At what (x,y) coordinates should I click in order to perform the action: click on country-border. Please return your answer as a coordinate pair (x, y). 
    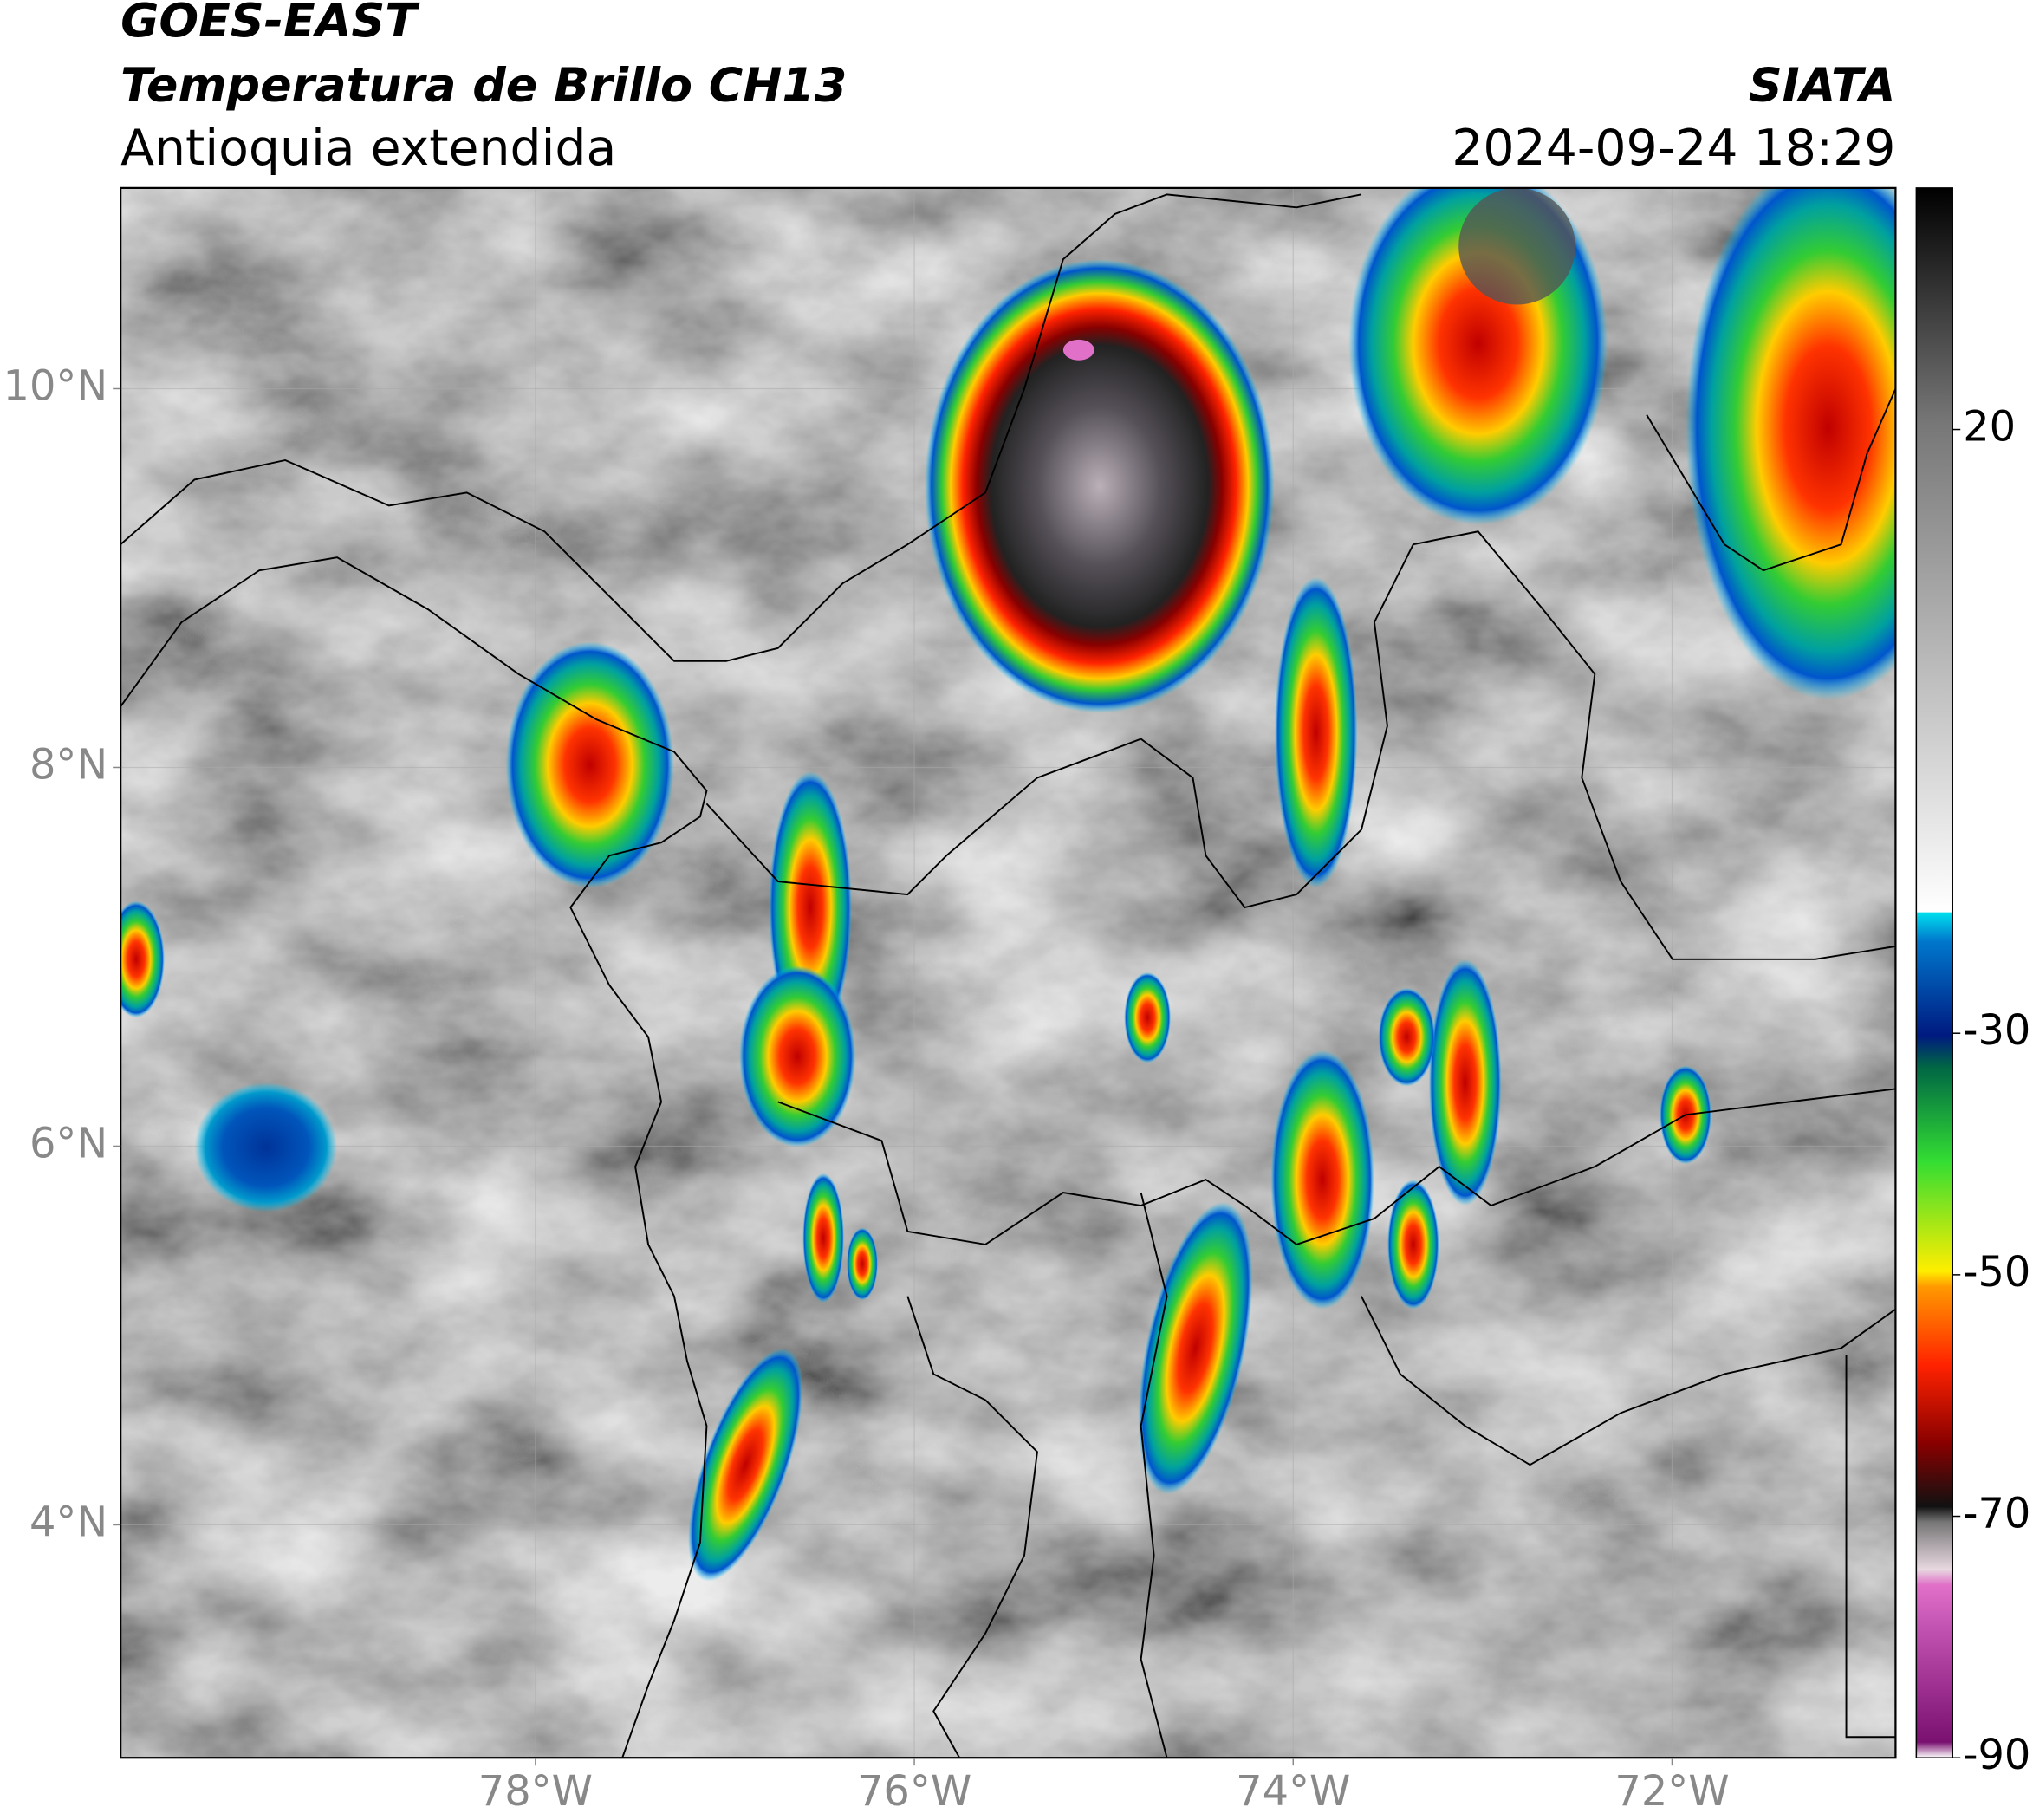
    Looking at the image, I should click on (1871, 1547).